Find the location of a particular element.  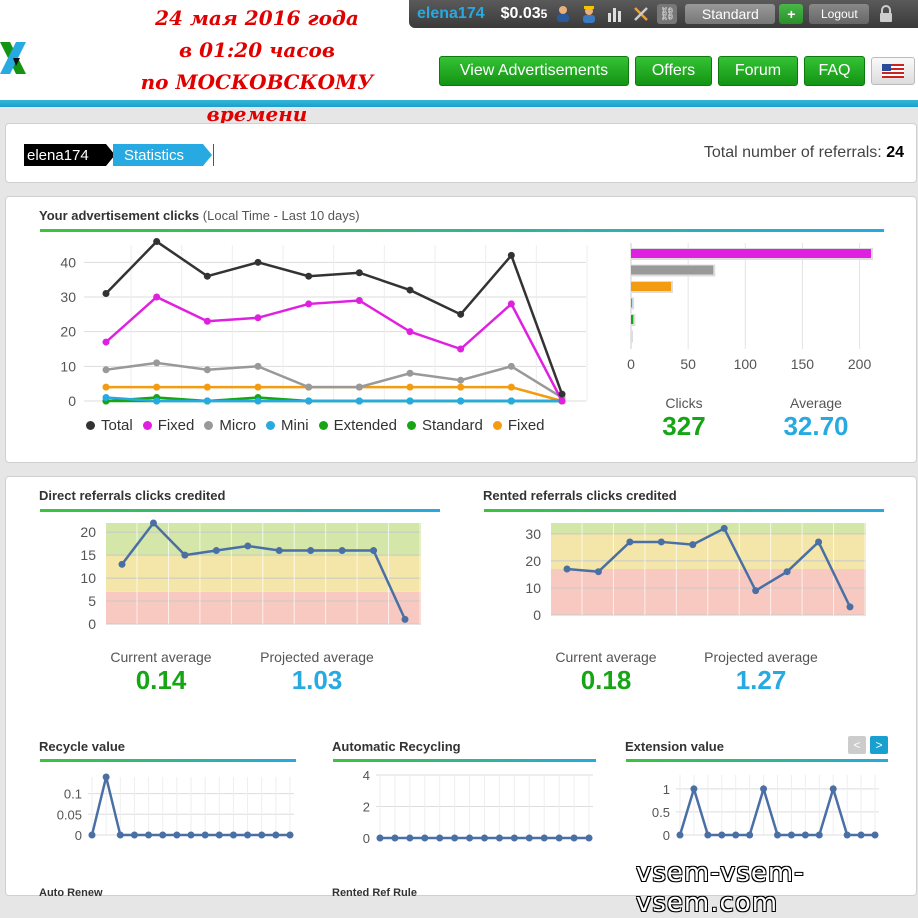

membership-badge: Standard is located at coordinates (730, 14).